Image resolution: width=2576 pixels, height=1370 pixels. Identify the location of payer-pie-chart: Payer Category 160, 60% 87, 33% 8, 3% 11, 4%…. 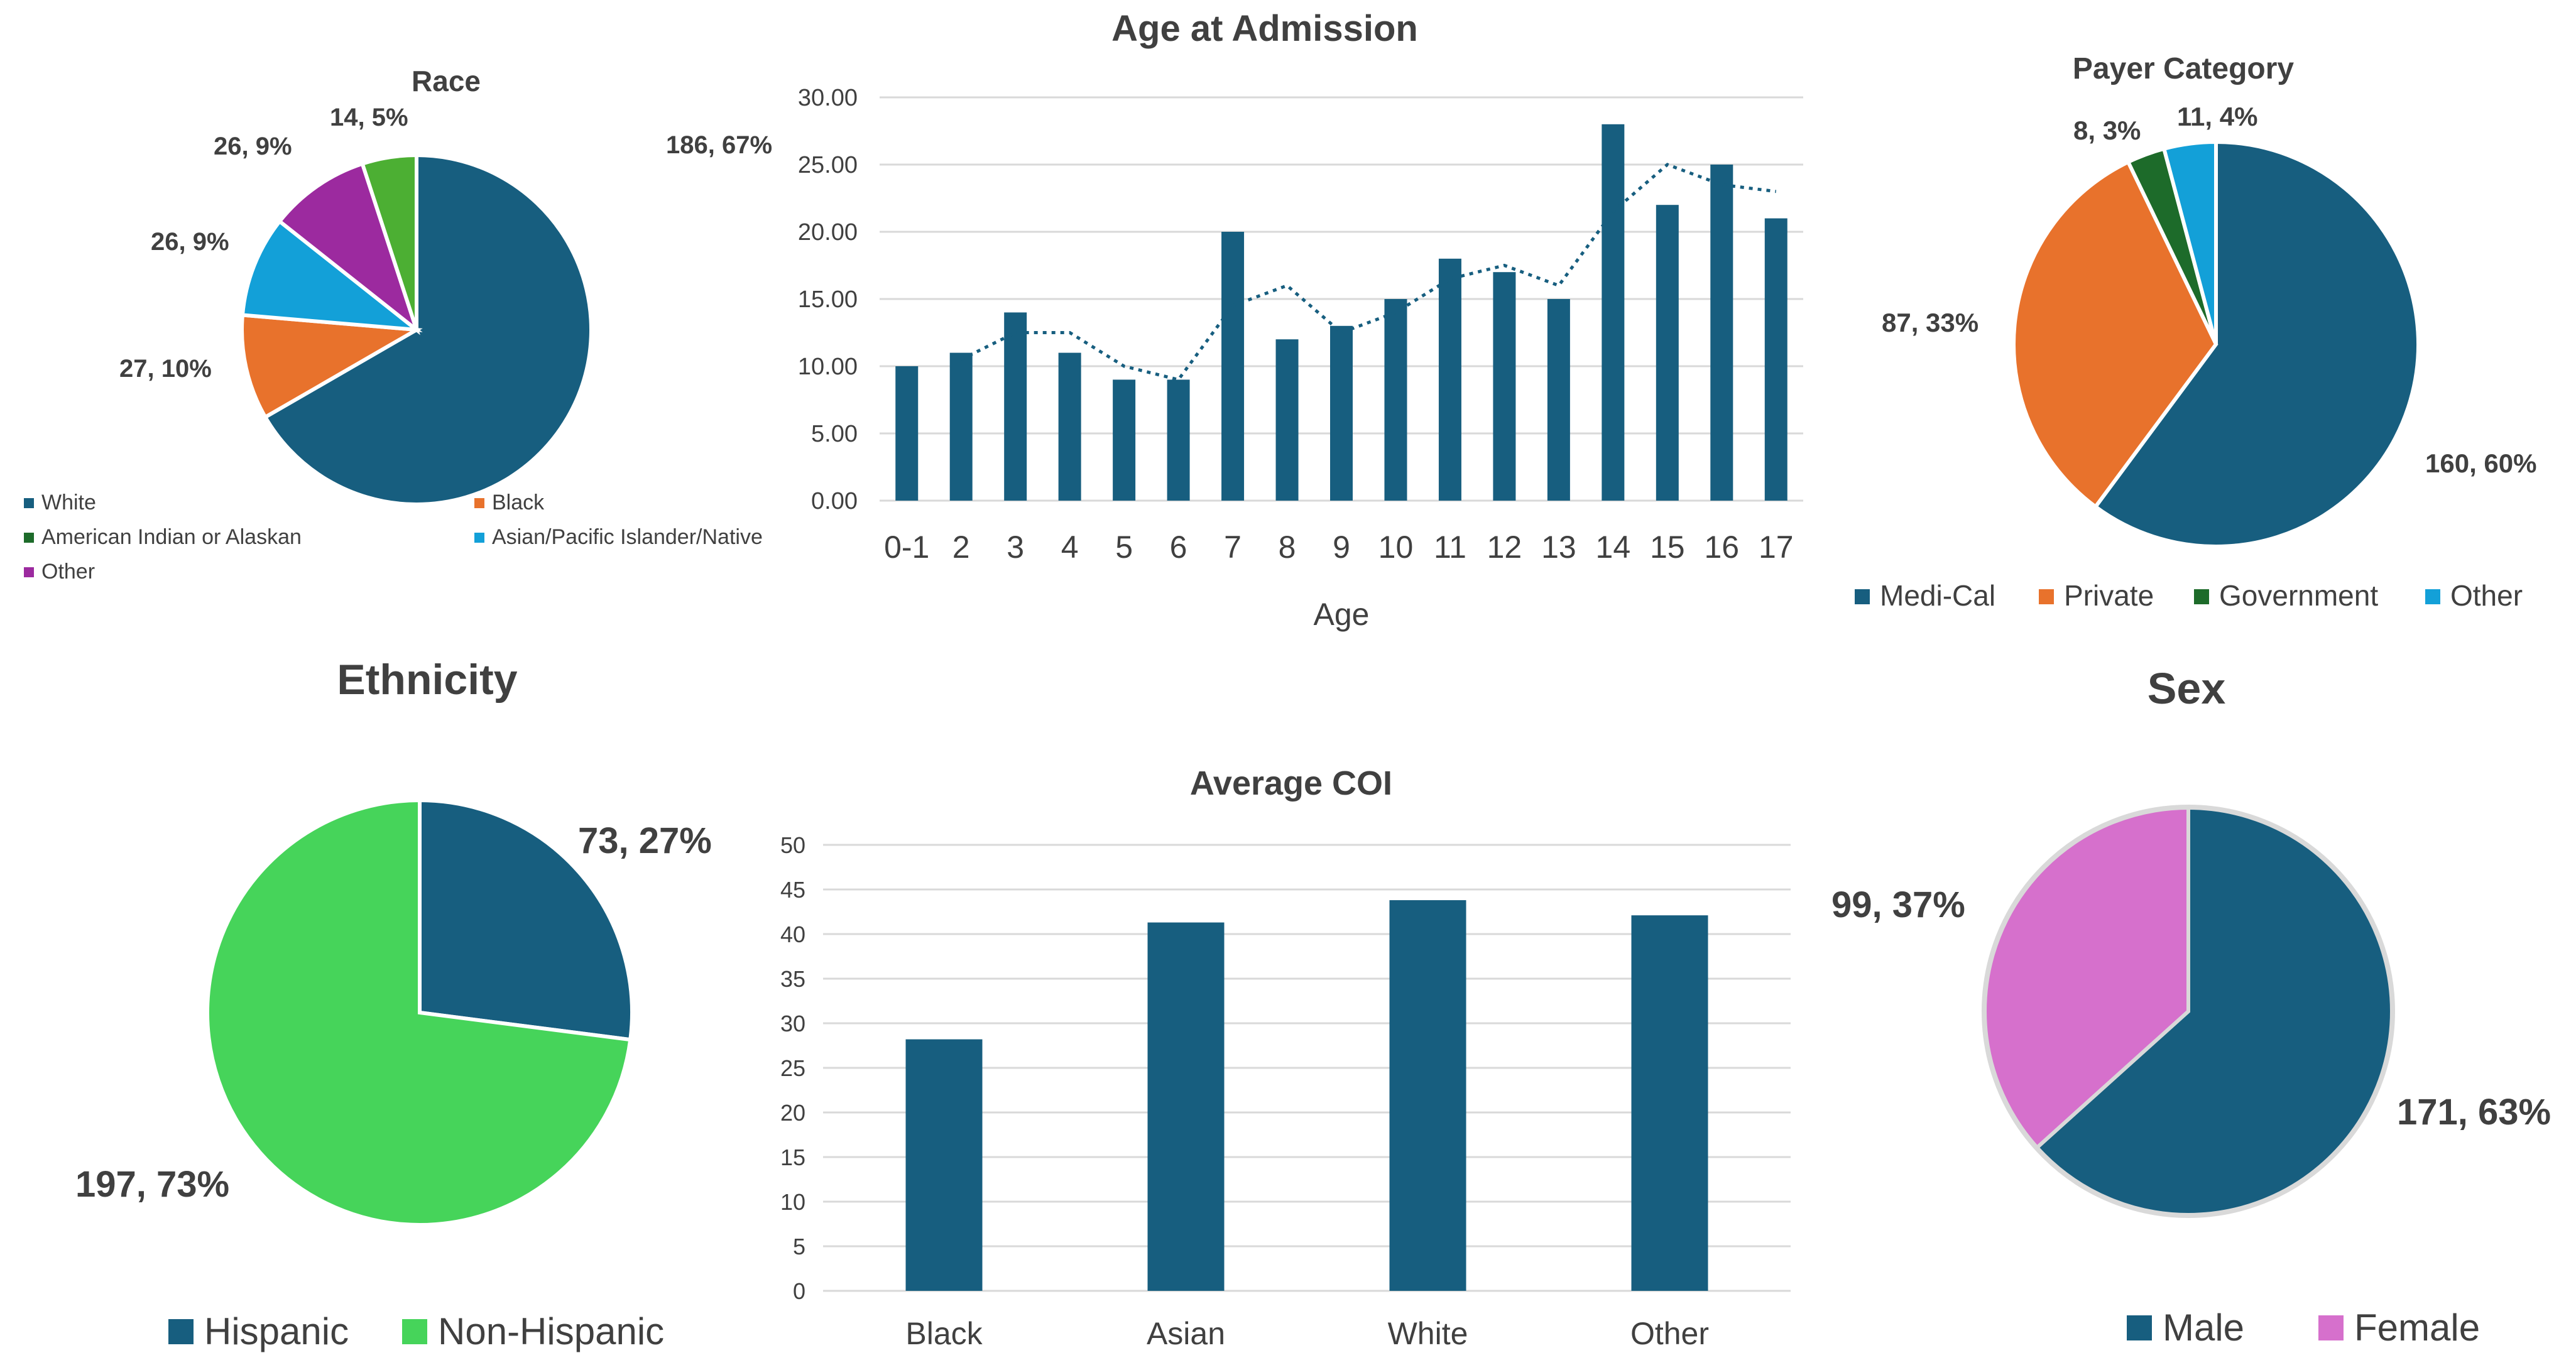
(2195, 332).